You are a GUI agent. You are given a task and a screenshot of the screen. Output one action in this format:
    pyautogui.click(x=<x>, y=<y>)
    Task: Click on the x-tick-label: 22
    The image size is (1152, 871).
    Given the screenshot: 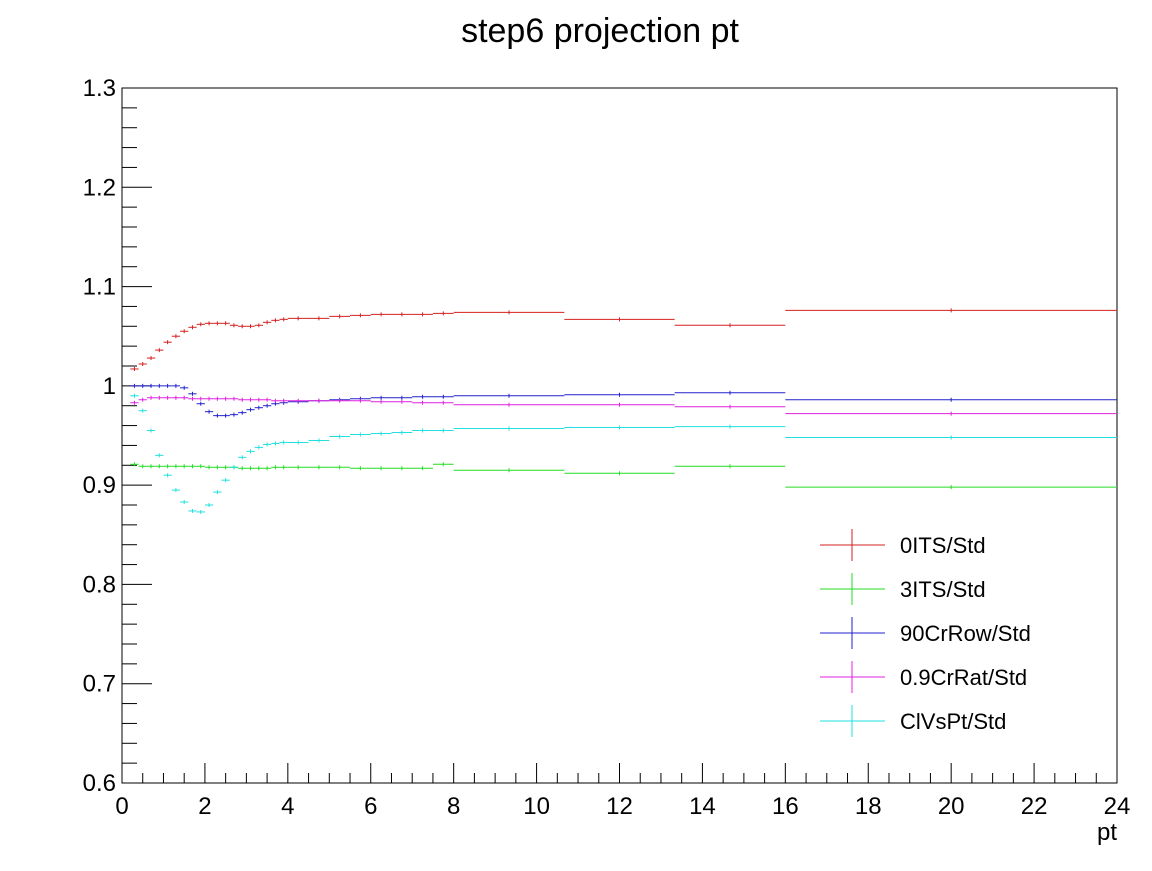 What is the action you would take?
    pyautogui.click(x=1034, y=806)
    